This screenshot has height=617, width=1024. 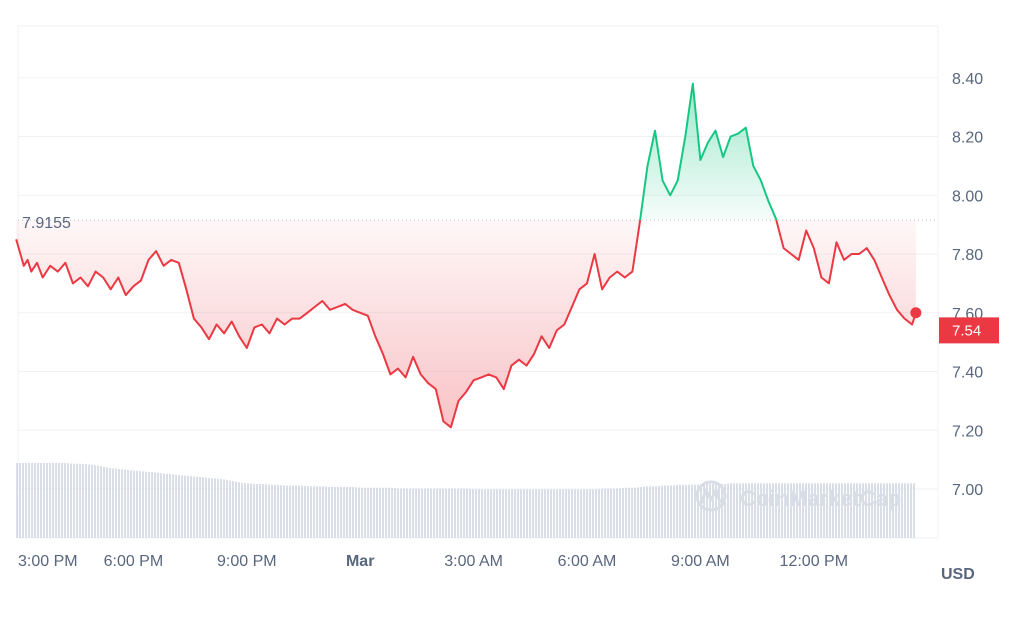 What do you see at coordinates (711, 496) in the screenshot?
I see `logo-mark` at bounding box center [711, 496].